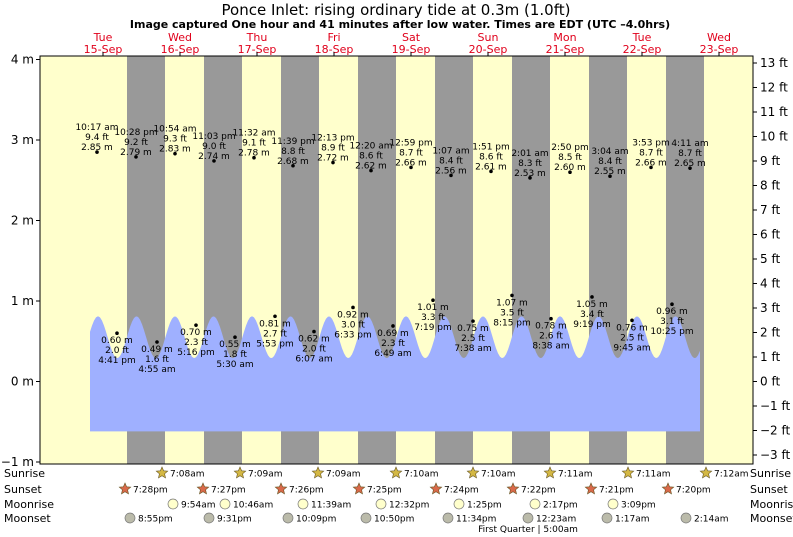 The height and width of the screenshot is (537, 793). Describe the element at coordinates (96, 128) in the screenshot. I see `high-tide-time: 10:17 am` at that location.